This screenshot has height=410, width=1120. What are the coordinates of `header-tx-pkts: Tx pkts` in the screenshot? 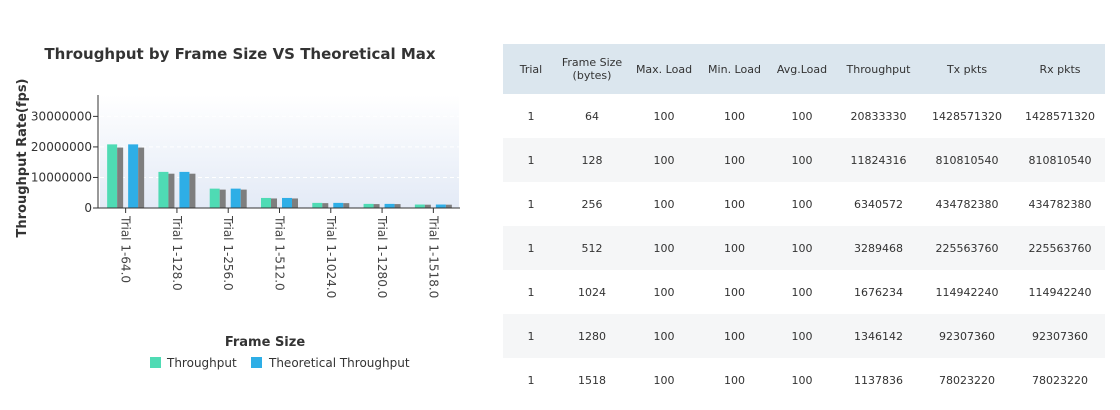 It's located at (967, 69).